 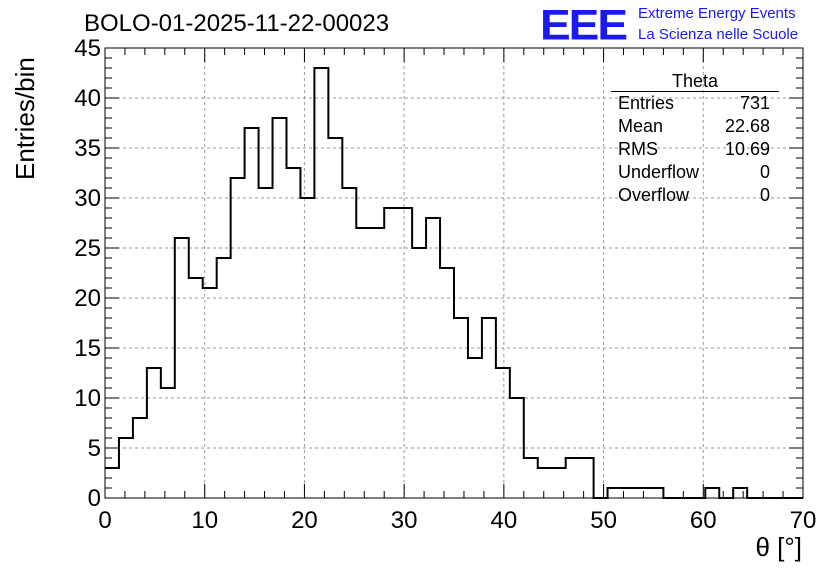 I want to click on stats-label: Mean, so click(x=641, y=126).